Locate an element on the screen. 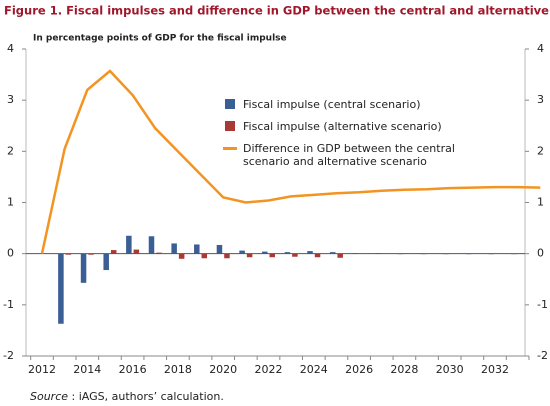 The image size is (550, 406). y-tick-label: 1 is located at coordinates (10, 202).